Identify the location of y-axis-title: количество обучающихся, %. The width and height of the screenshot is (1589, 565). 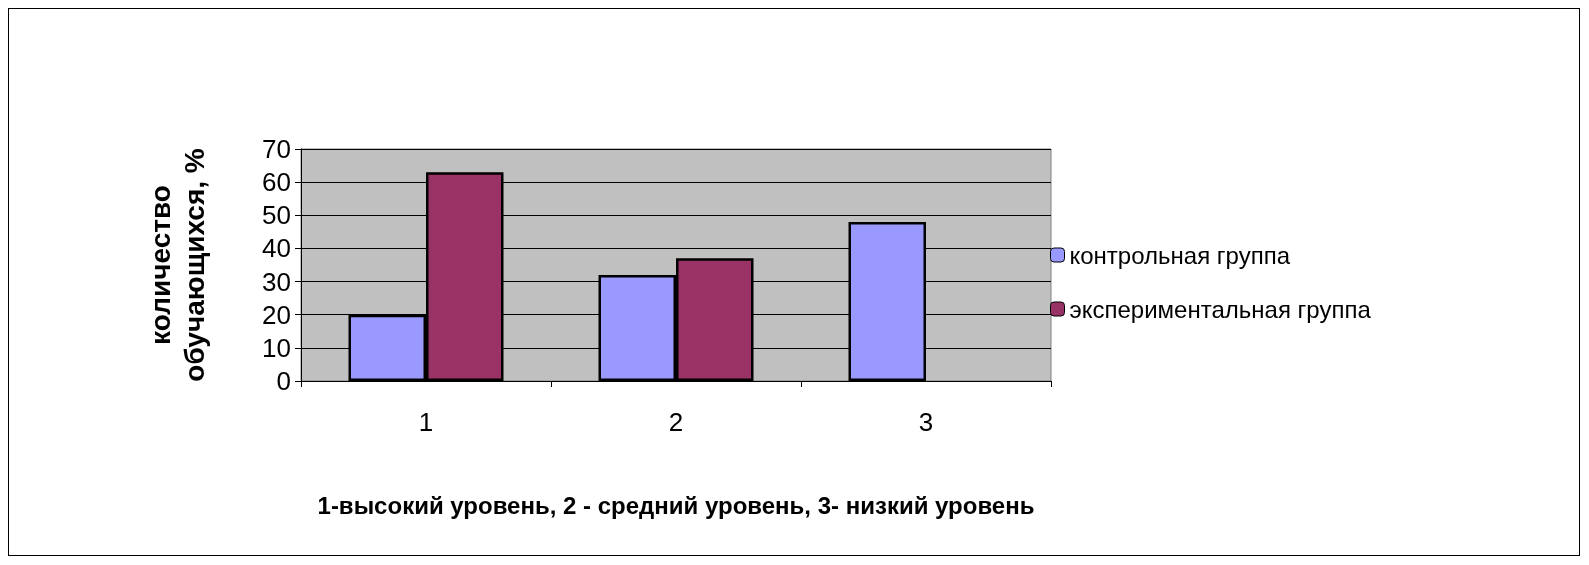
(177, 265).